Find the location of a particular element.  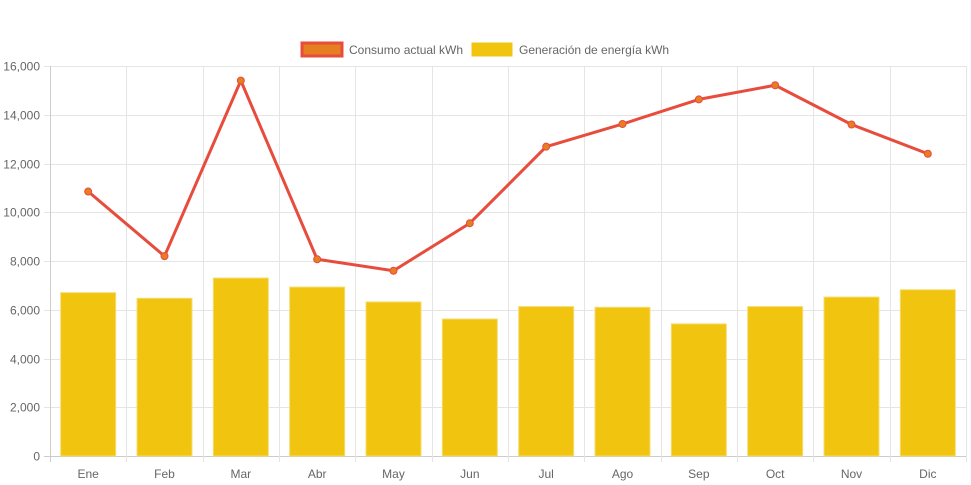

y-tick-label: 0 is located at coordinates (36, 457).